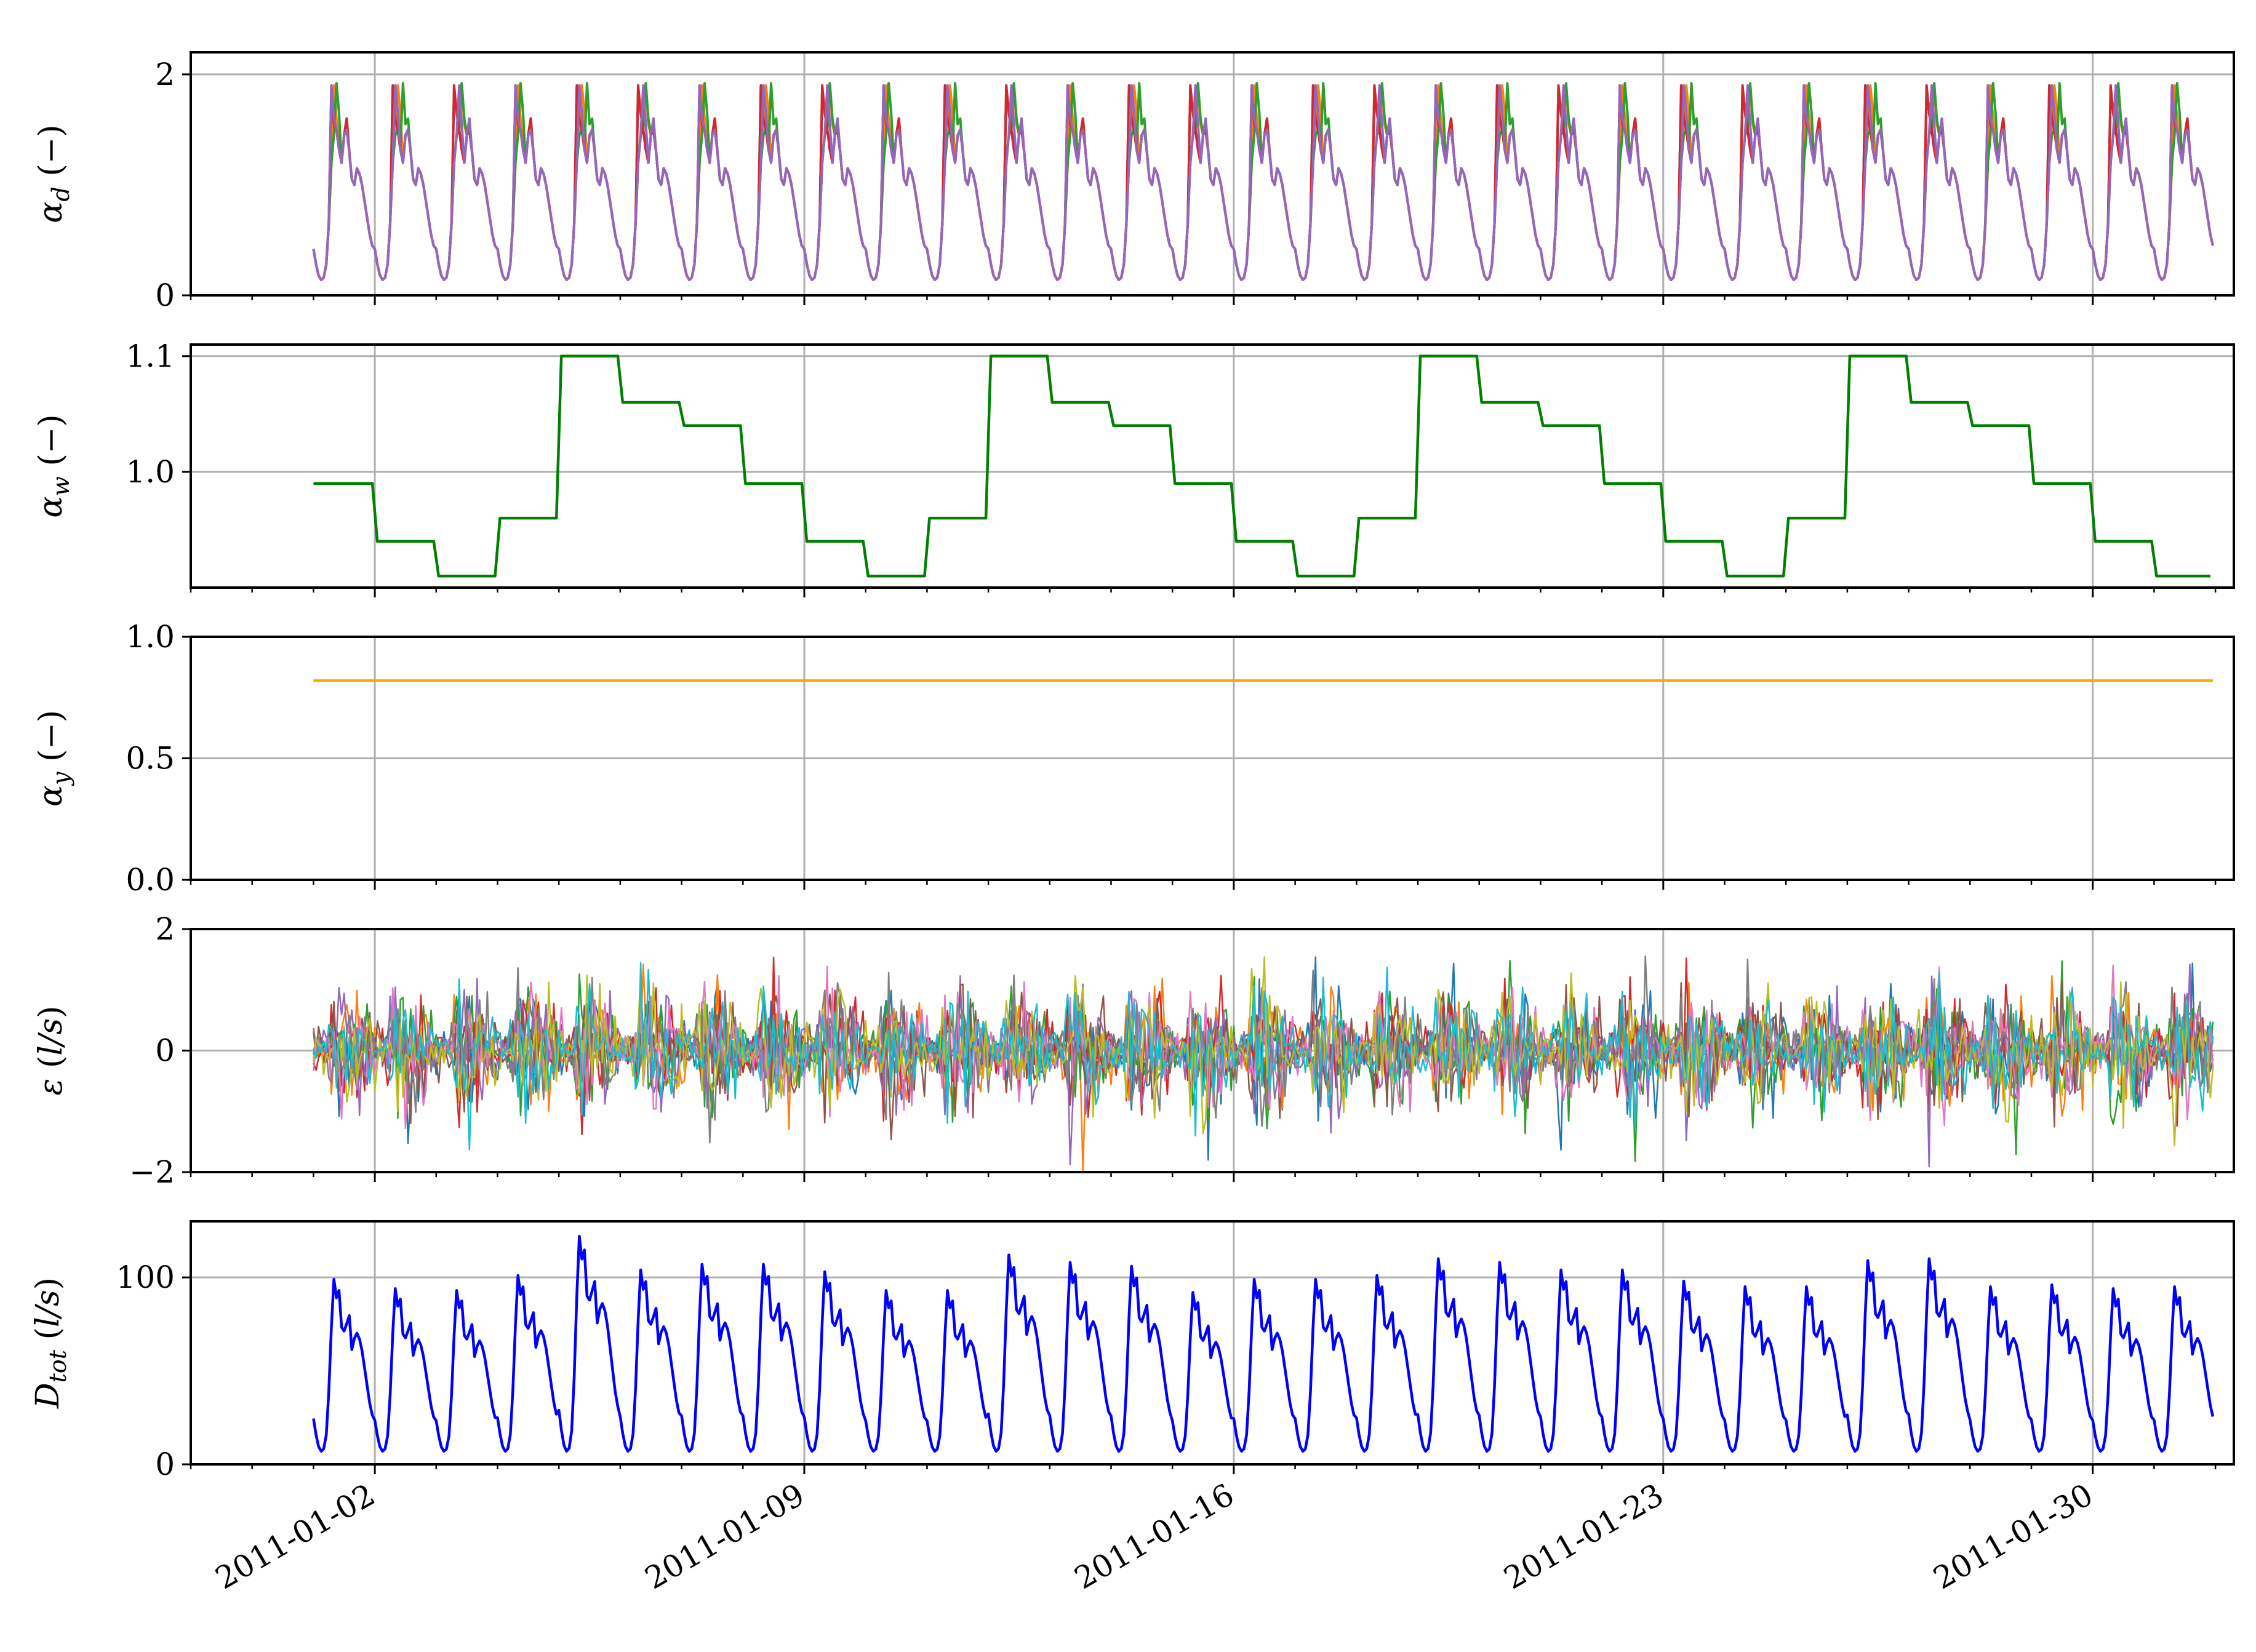 This screenshot has height=1652, width=2256. Describe the element at coordinates (53, 173) in the screenshot. I see `ylabel-alpha-d: αd (−)` at that location.